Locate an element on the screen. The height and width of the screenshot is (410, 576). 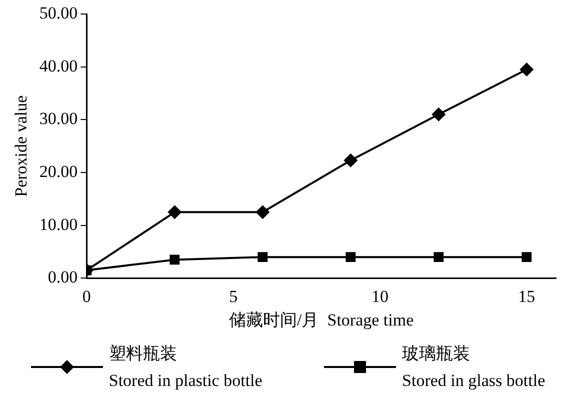
y-tick-label: 10.00 is located at coordinates (58, 224).